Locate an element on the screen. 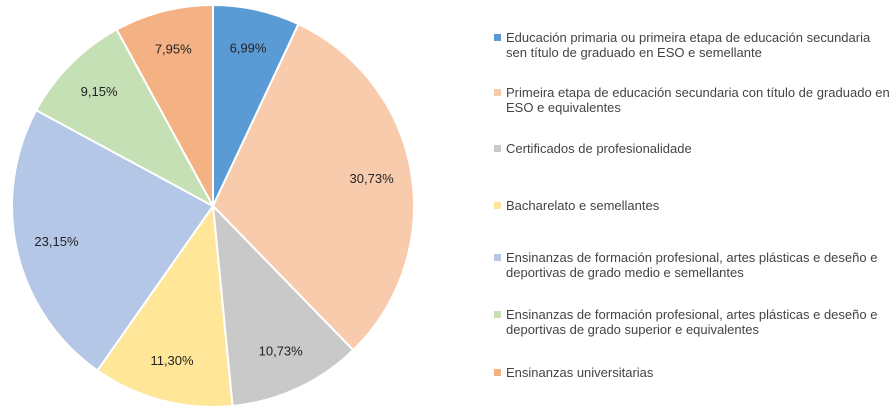  data-label: 11,30% is located at coordinates (172, 360).